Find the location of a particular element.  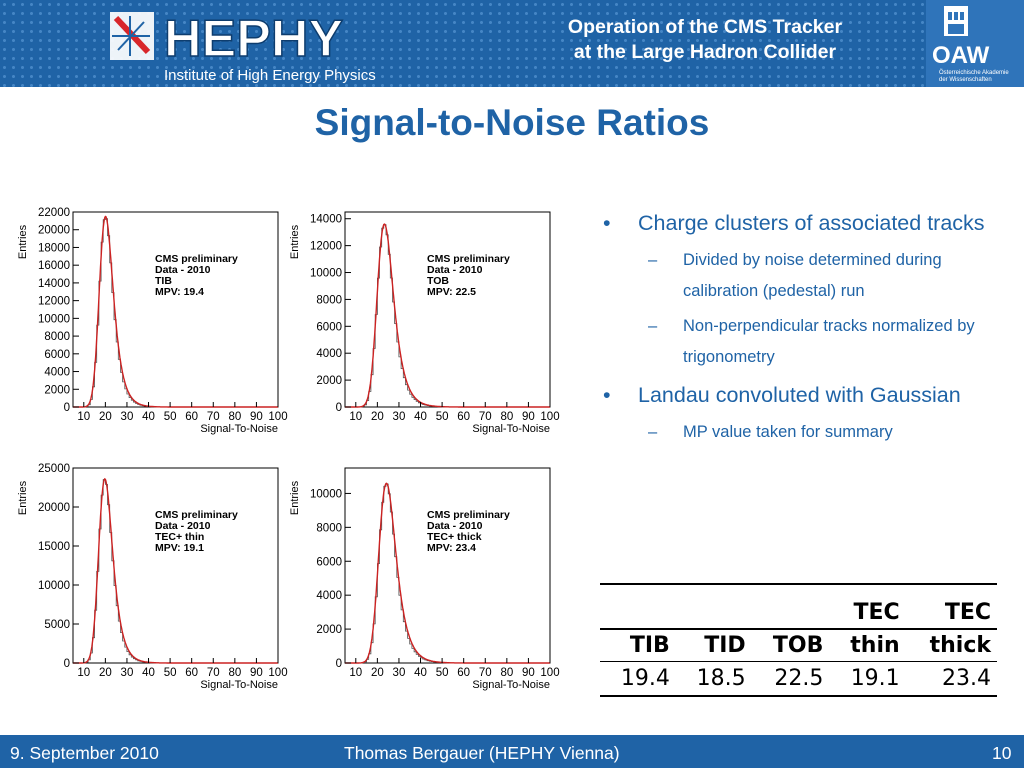

oaw-logo-text: OAW is located at coordinates (961, 55).